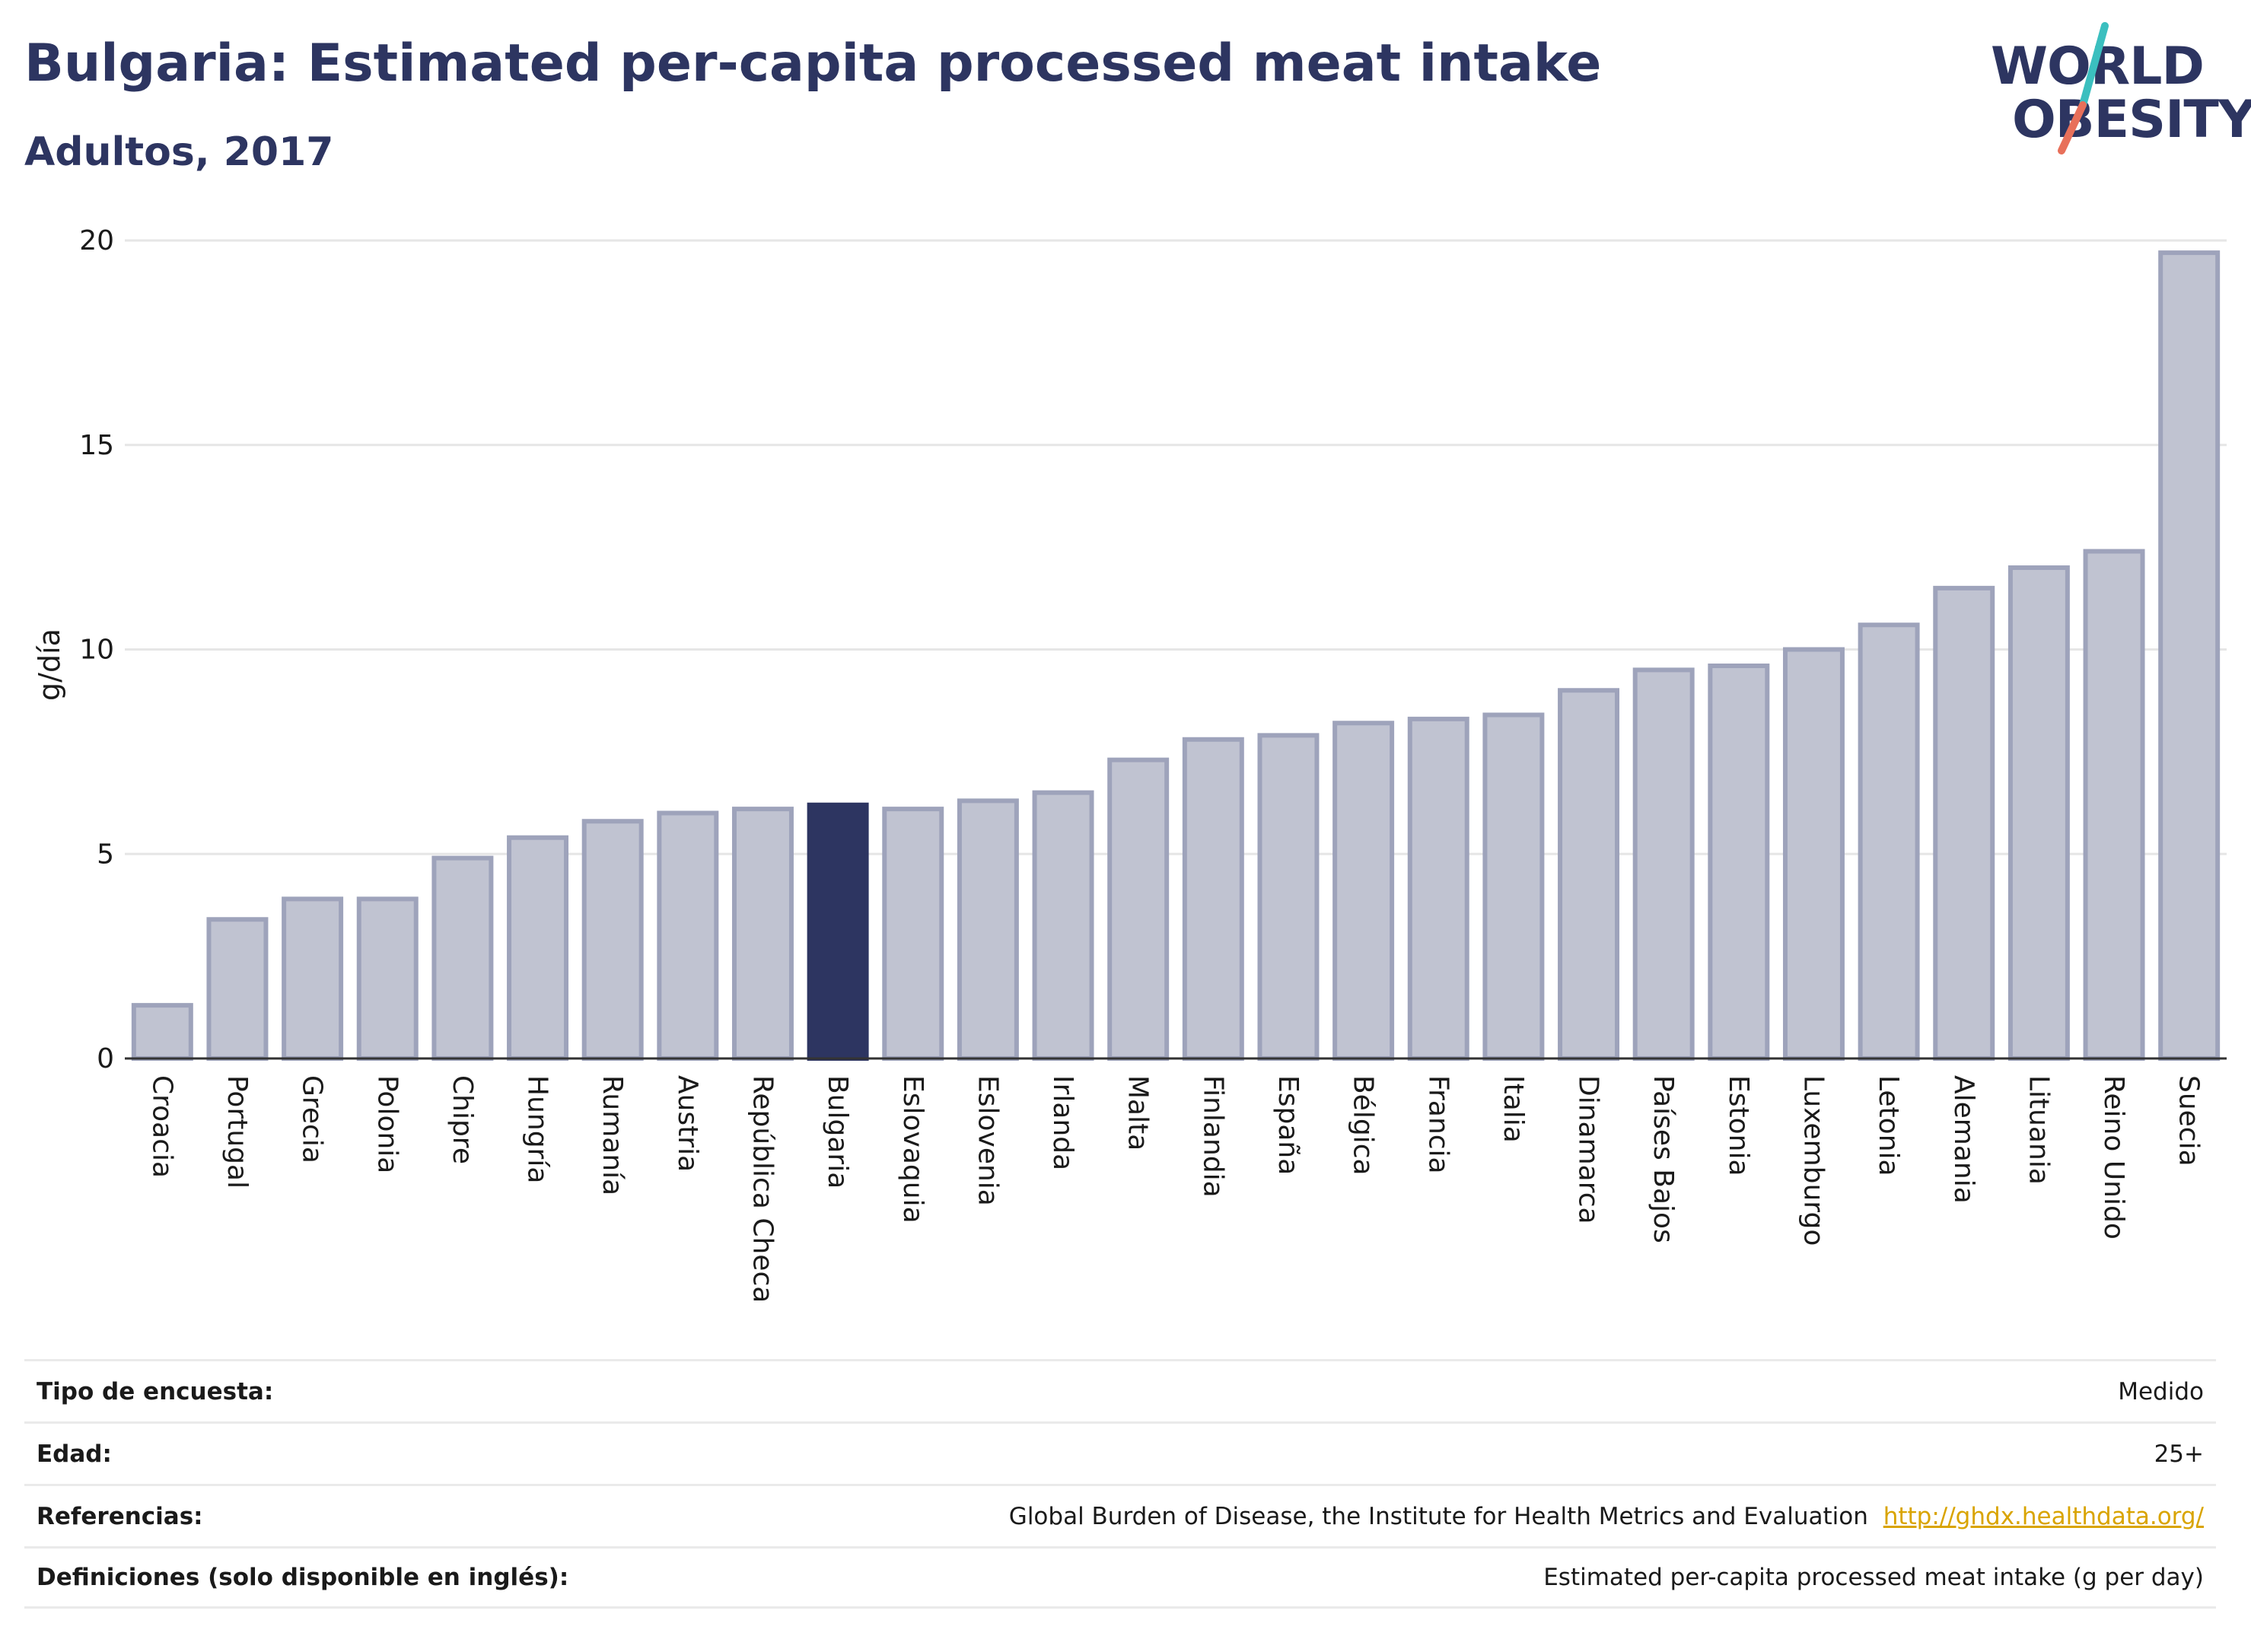 The width and height of the screenshot is (2251, 1652). I want to click on x-tick-label: Italia, so click(1513, 1109).